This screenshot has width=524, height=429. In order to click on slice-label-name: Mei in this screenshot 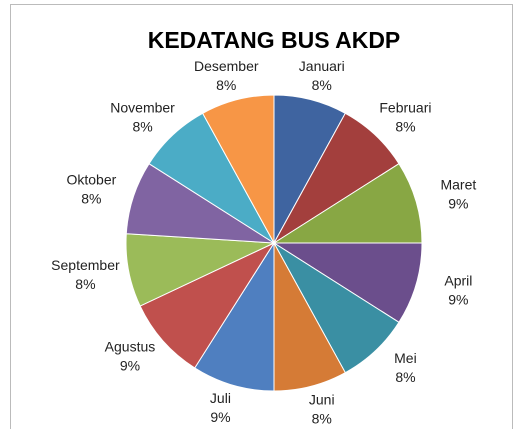, I will do `click(405, 358)`.